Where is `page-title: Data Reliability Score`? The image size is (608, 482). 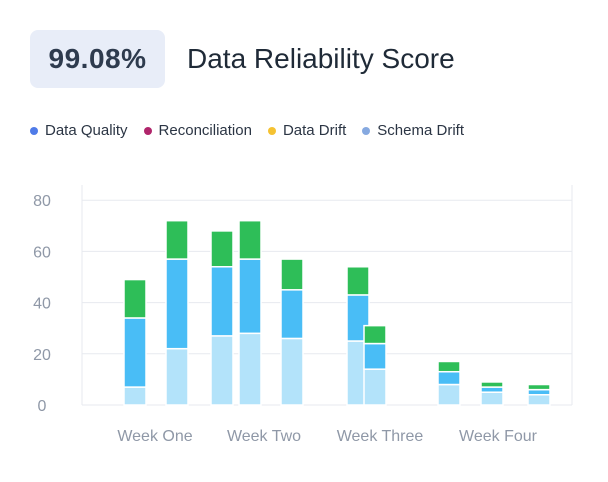
page-title: Data Reliability Score is located at coordinates (321, 58).